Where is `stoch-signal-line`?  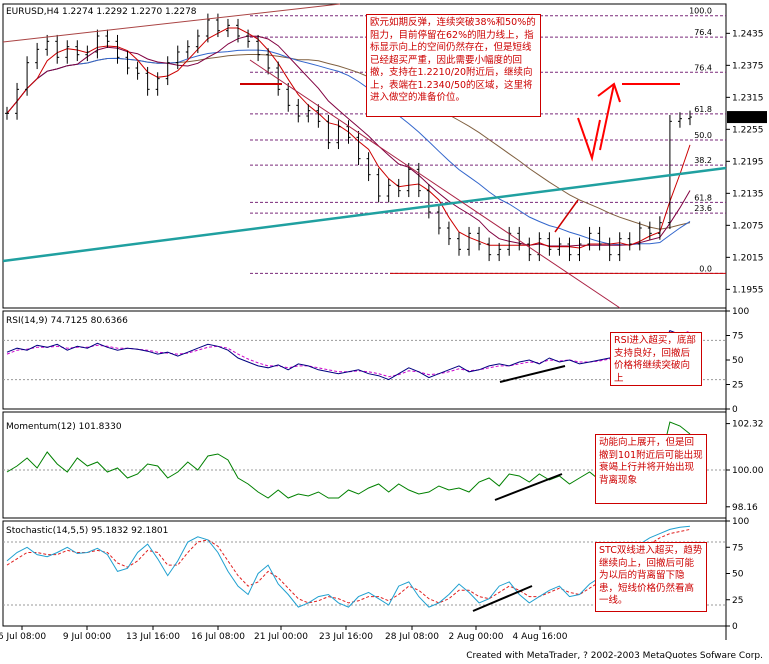 stoch-signal-line is located at coordinates (348, 566).